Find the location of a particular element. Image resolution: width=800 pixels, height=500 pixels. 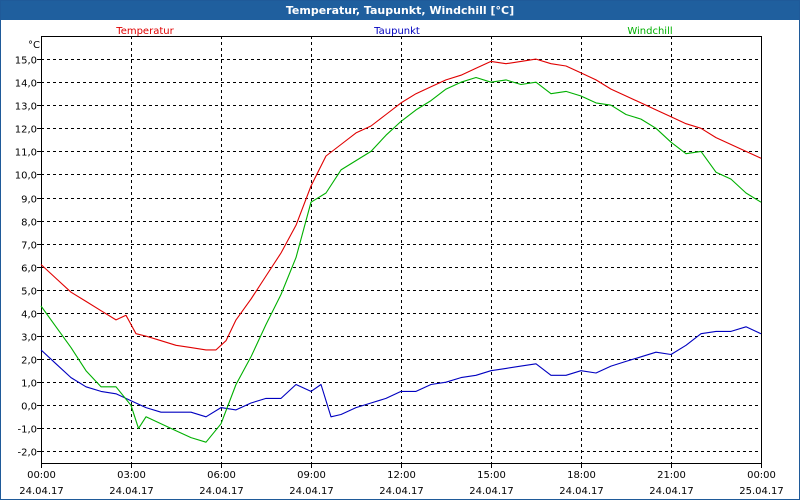

y-tick-label: 9,0 is located at coordinates (29, 200).